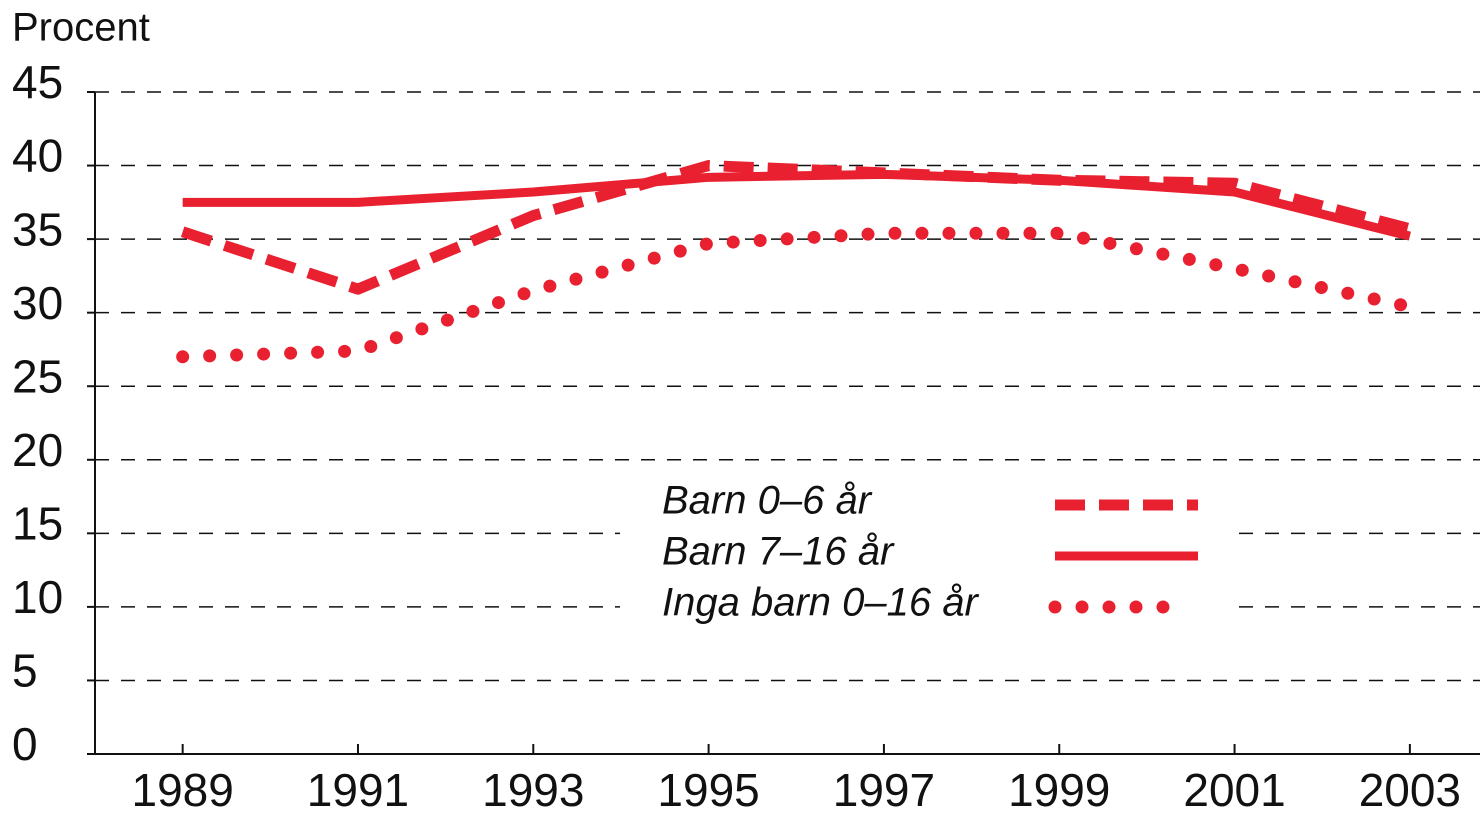 The image size is (1481, 813). What do you see at coordinates (37, 523) in the screenshot?
I see `y-tick-label: 15` at bounding box center [37, 523].